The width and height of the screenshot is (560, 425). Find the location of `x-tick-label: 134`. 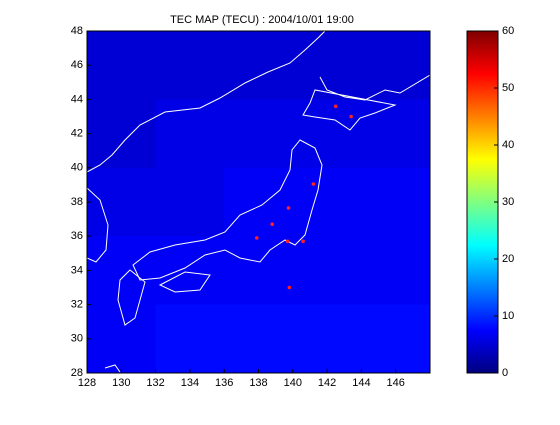

x-tick-label: 134 is located at coordinates (190, 383).